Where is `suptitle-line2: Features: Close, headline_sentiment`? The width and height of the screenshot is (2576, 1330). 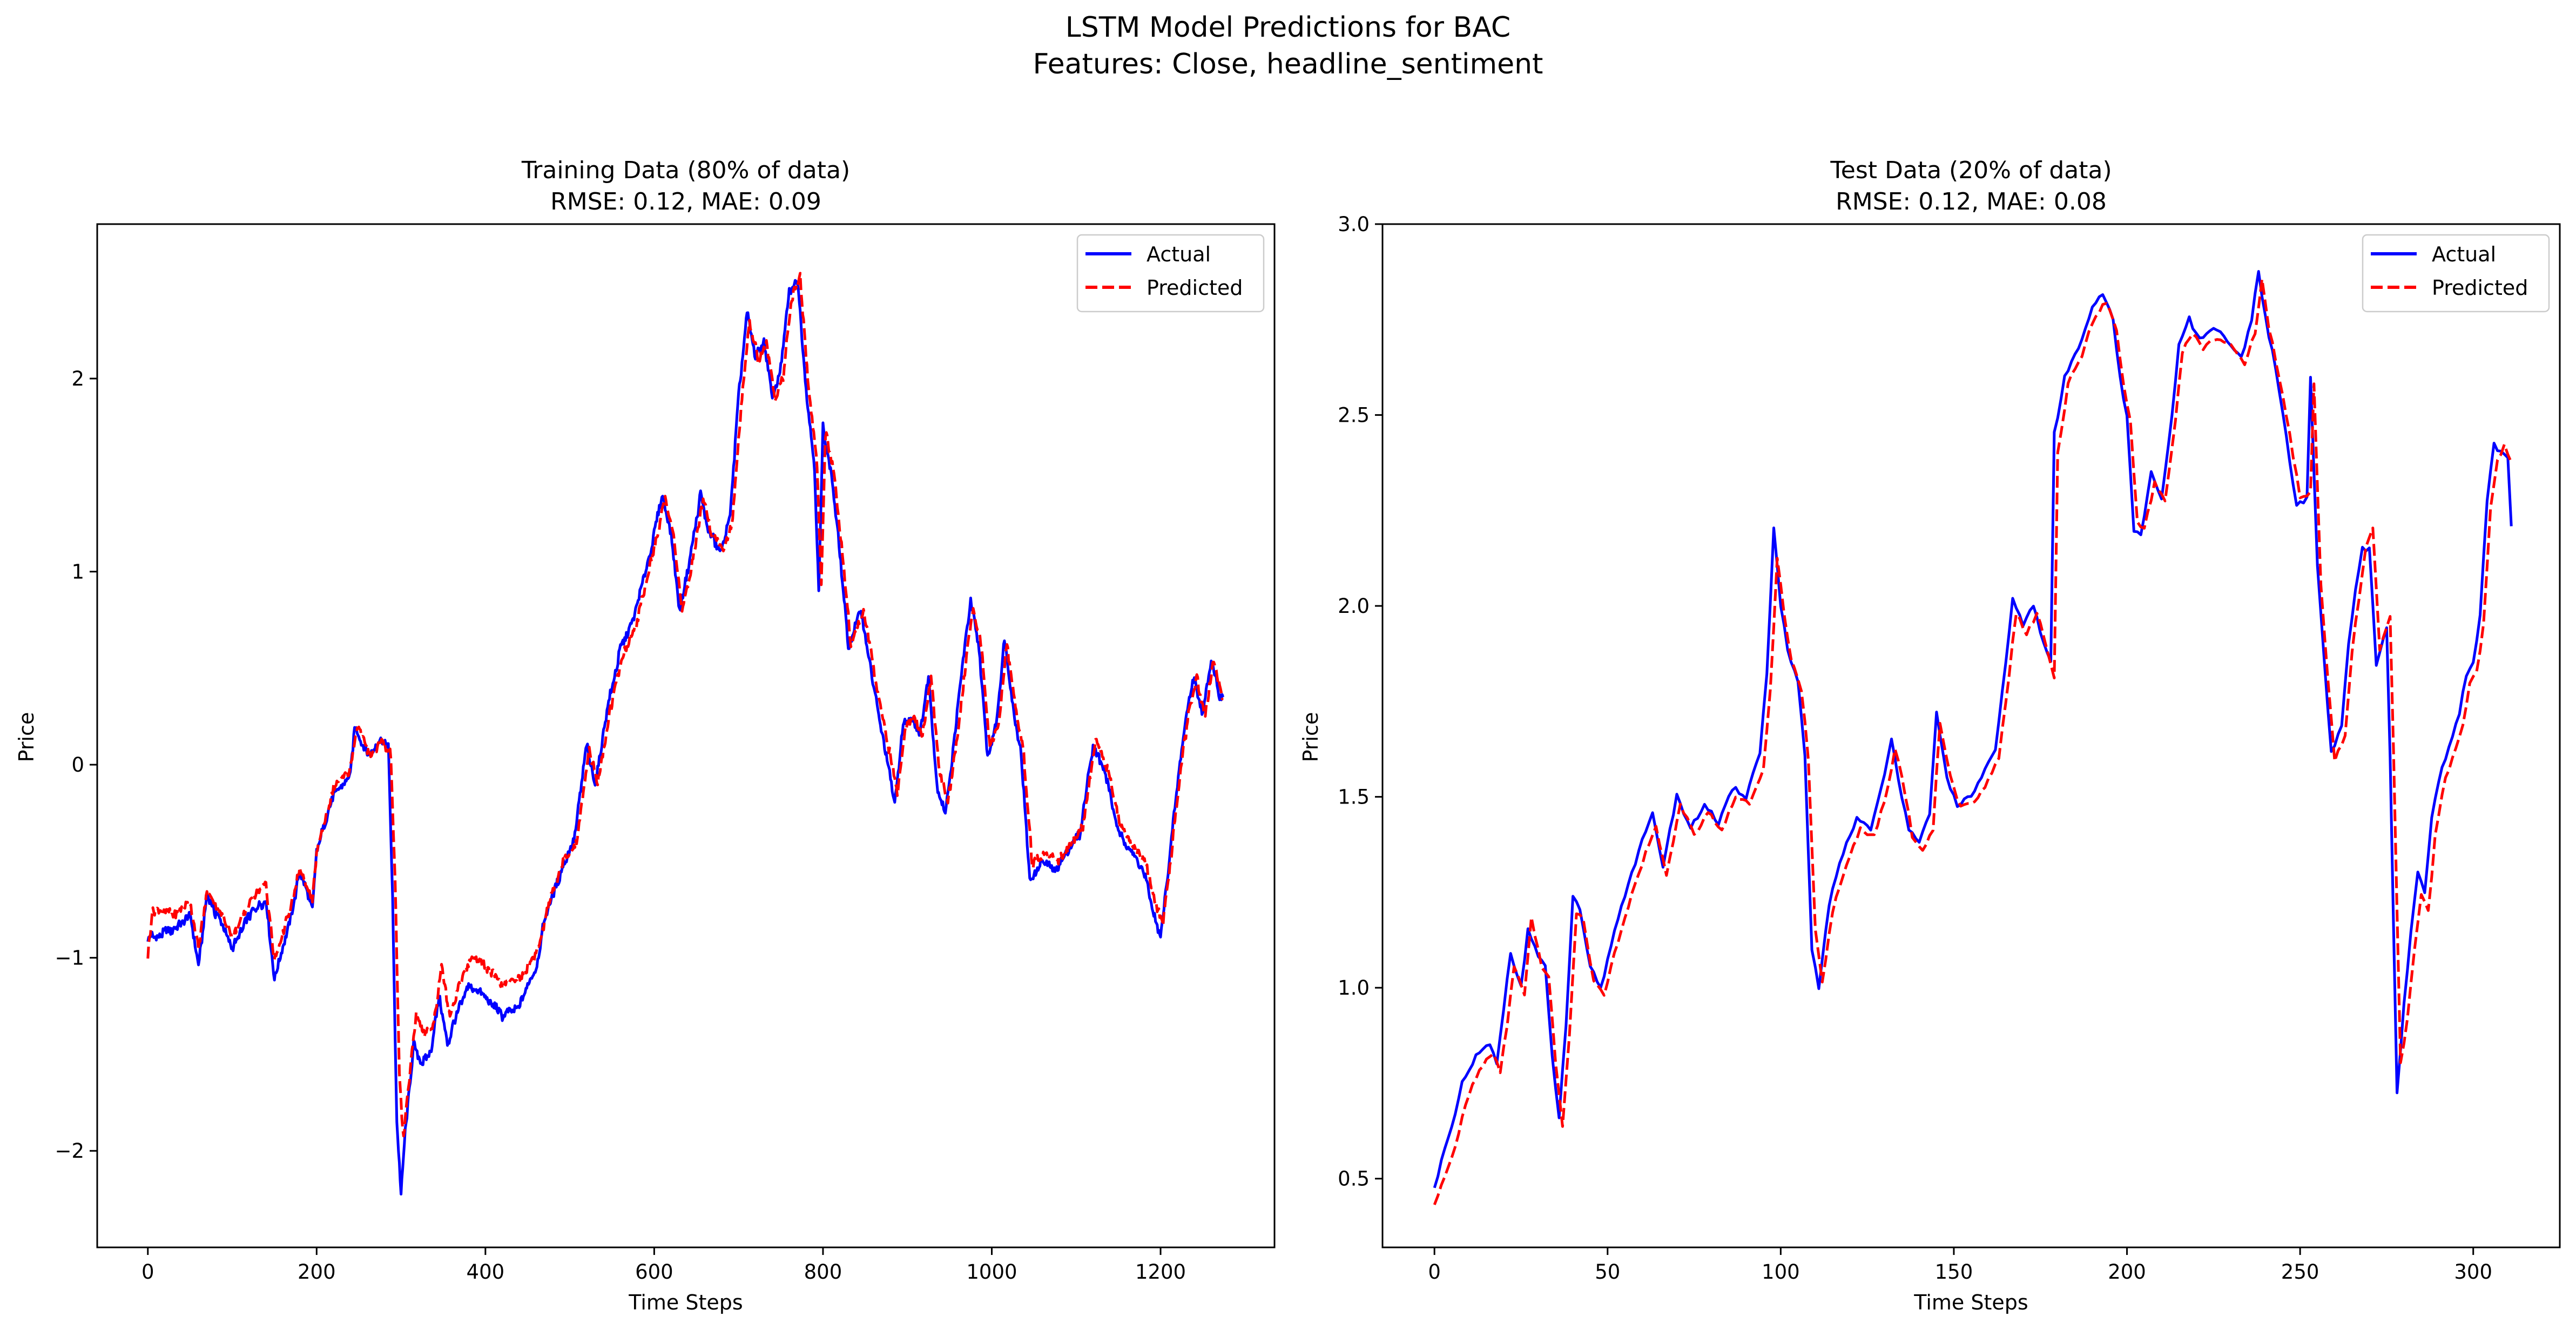
suptitle-line2: Features: Close, headline_sentiment is located at coordinates (1288, 64).